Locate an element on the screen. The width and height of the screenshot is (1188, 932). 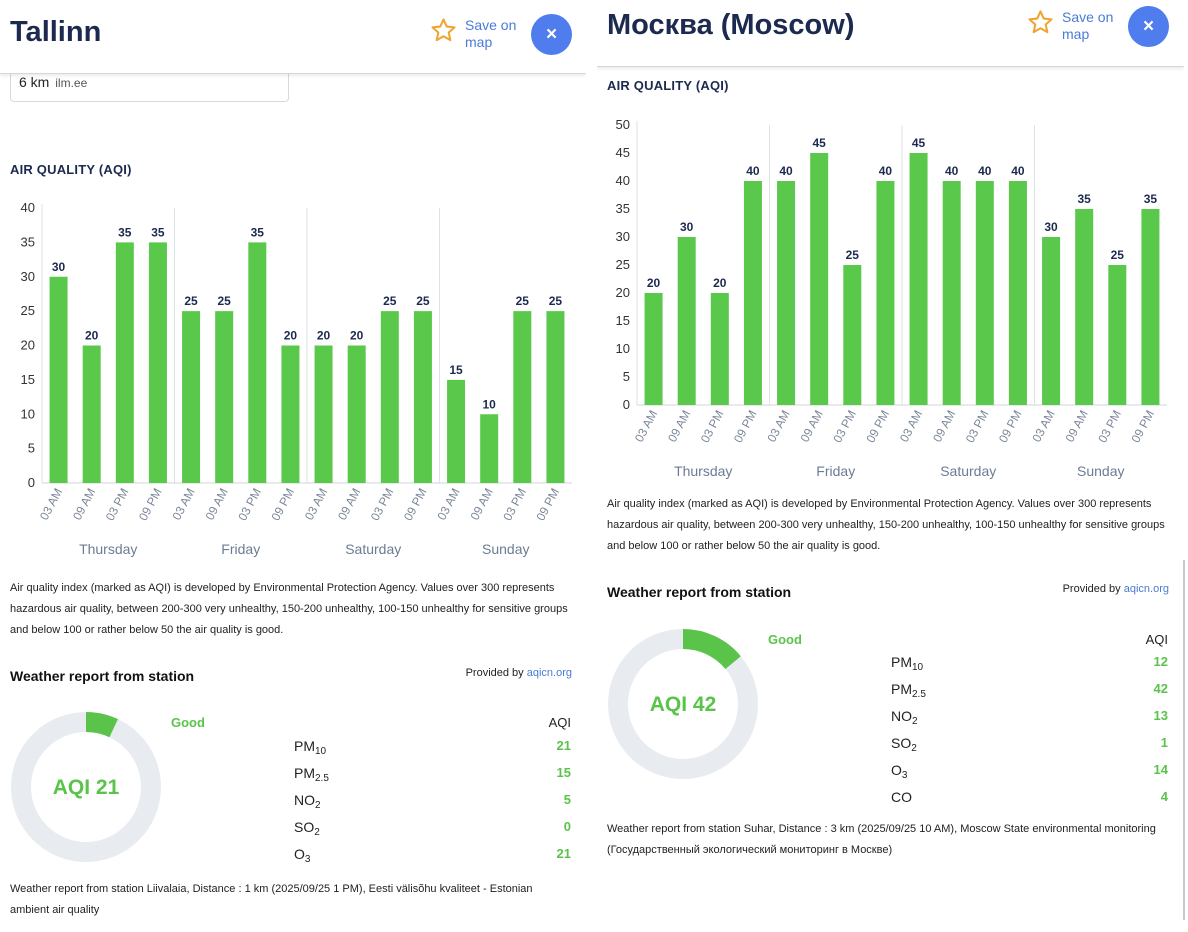
y-tick-label: 20 is located at coordinates (623, 292).